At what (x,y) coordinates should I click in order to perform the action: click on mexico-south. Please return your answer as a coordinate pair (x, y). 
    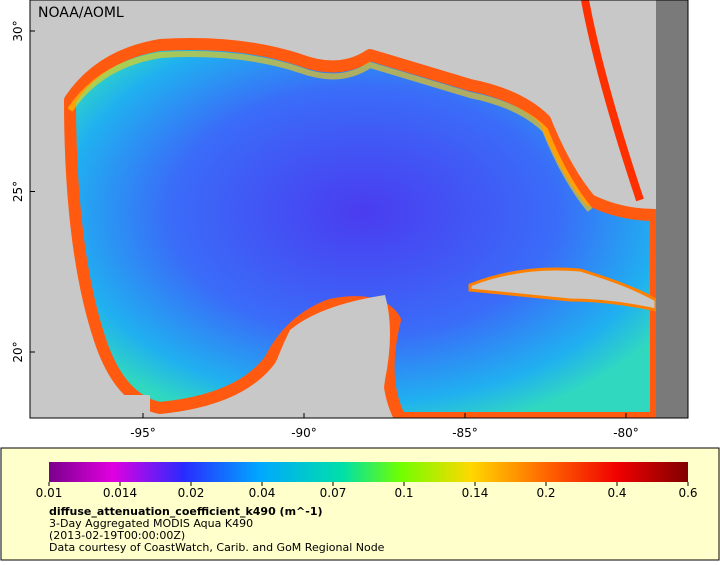
    Looking at the image, I should click on (90, 406).